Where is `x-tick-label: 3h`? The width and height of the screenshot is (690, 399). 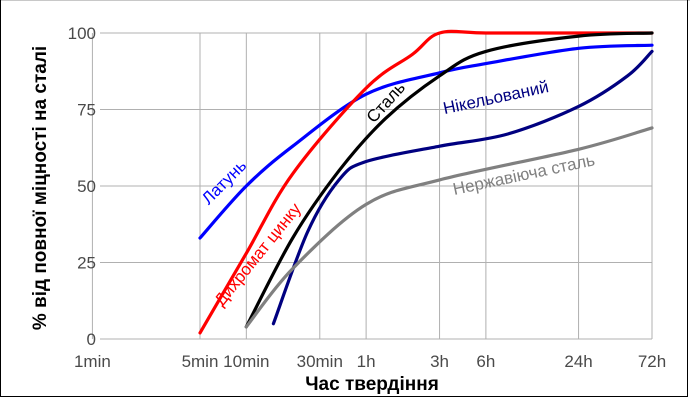
x-tick-label: 3h is located at coordinates (439, 361).